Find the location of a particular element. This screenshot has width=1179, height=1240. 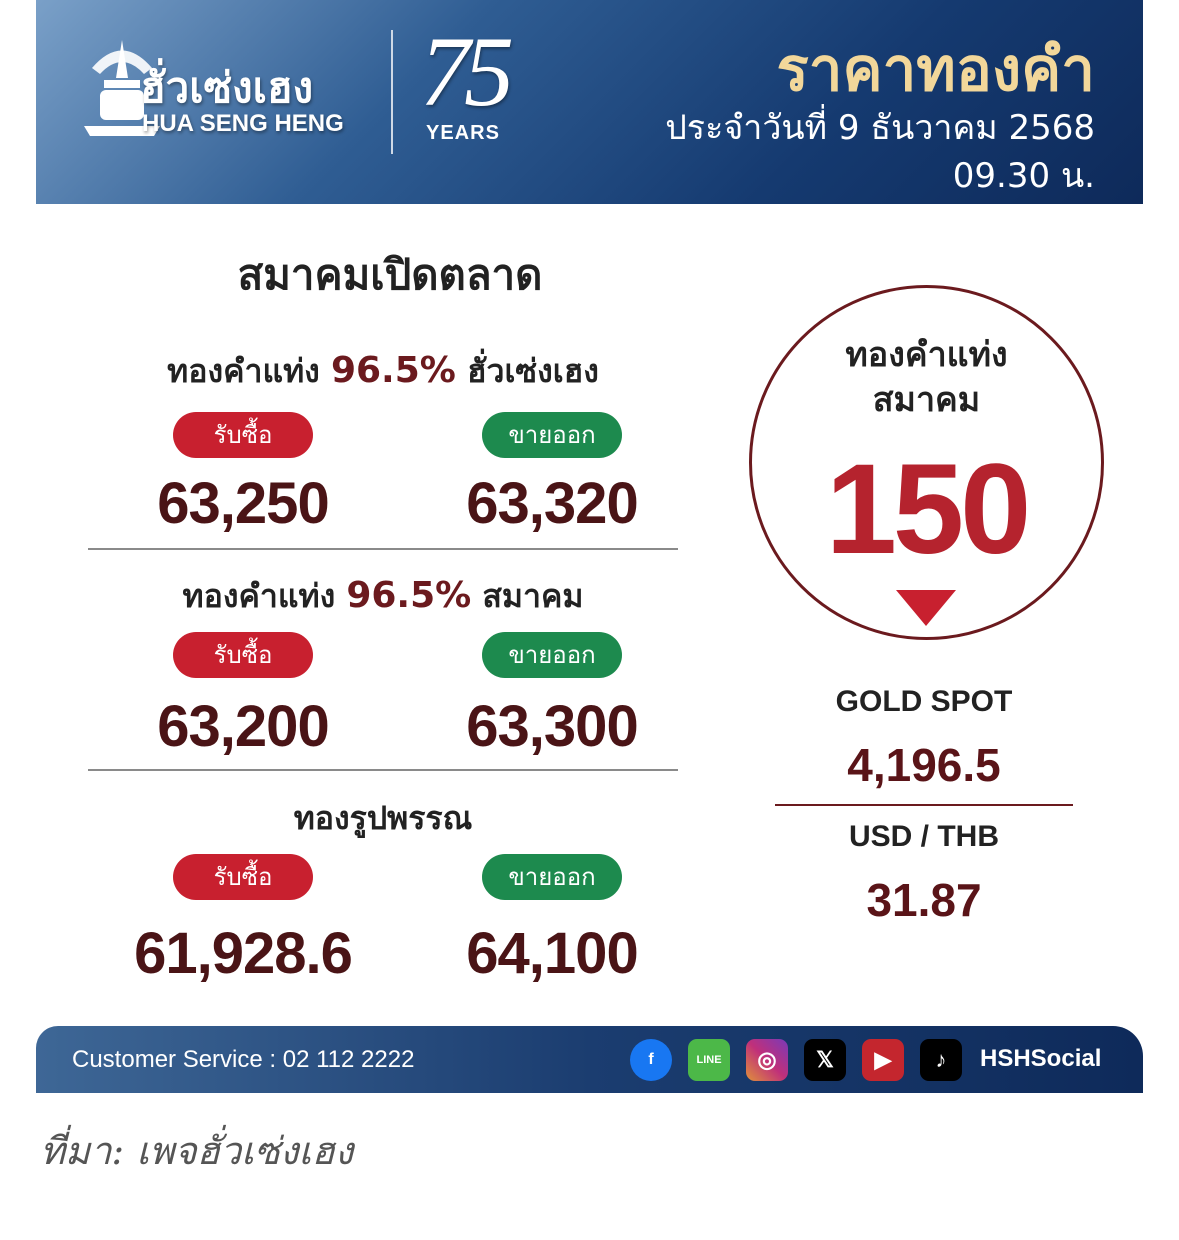

market-divider is located at coordinates (924, 805).